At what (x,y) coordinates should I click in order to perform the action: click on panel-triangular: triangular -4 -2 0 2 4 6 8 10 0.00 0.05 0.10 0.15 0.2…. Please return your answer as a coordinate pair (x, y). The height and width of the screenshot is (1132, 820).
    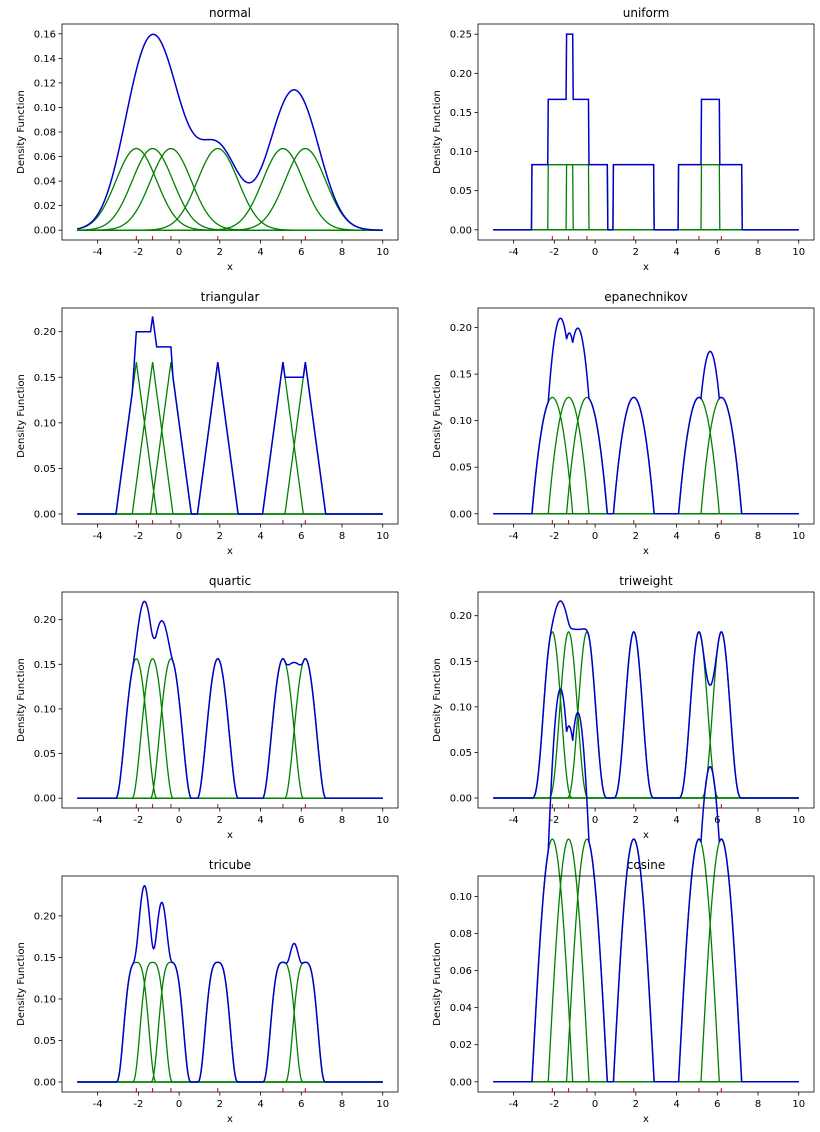
    Looking at the image, I should click on (207, 423).